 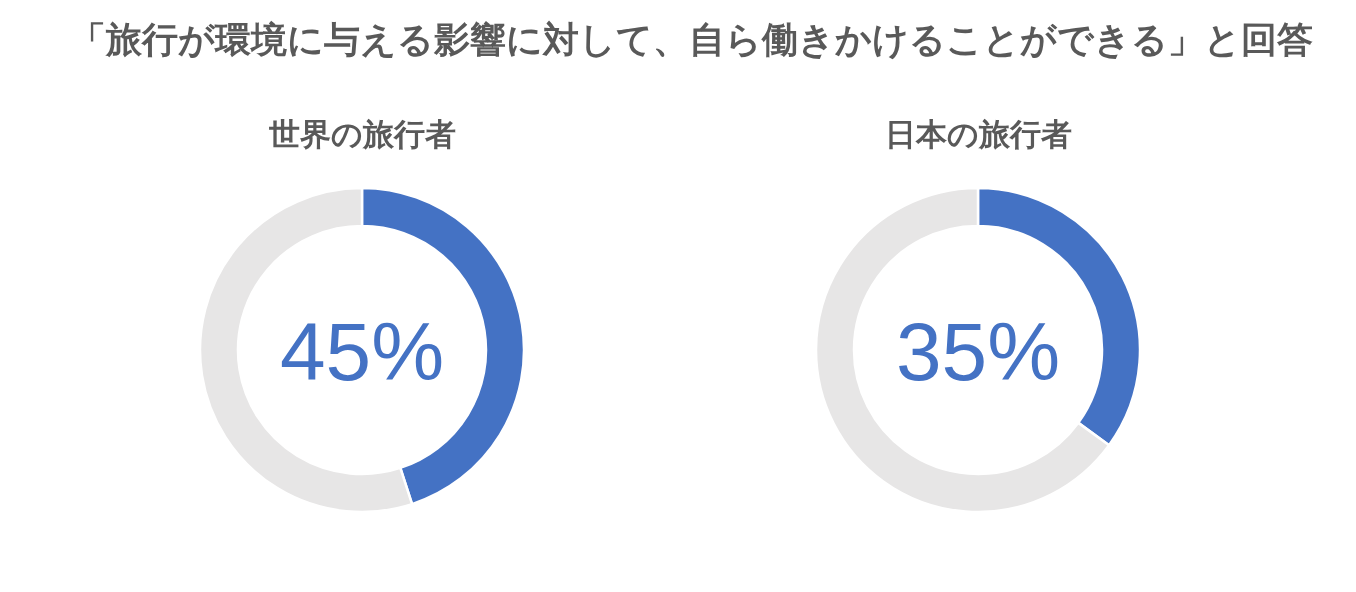 What do you see at coordinates (978, 351) in the screenshot?
I see `text: 35%` at bounding box center [978, 351].